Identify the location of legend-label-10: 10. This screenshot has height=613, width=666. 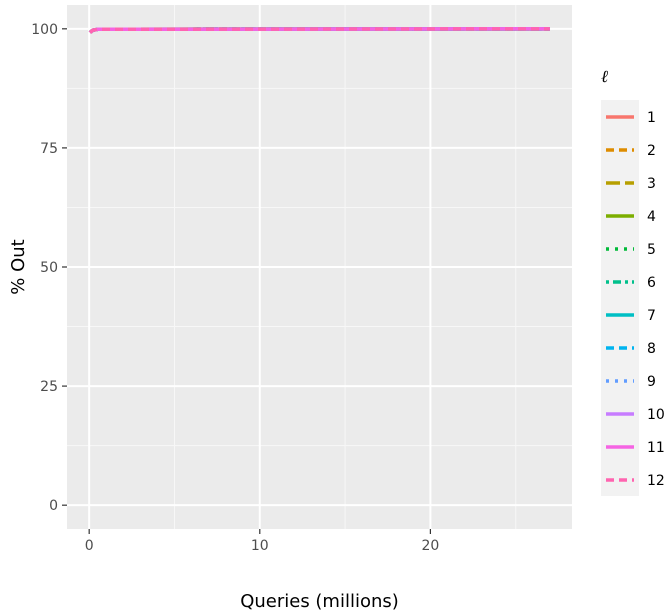
(656, 415).